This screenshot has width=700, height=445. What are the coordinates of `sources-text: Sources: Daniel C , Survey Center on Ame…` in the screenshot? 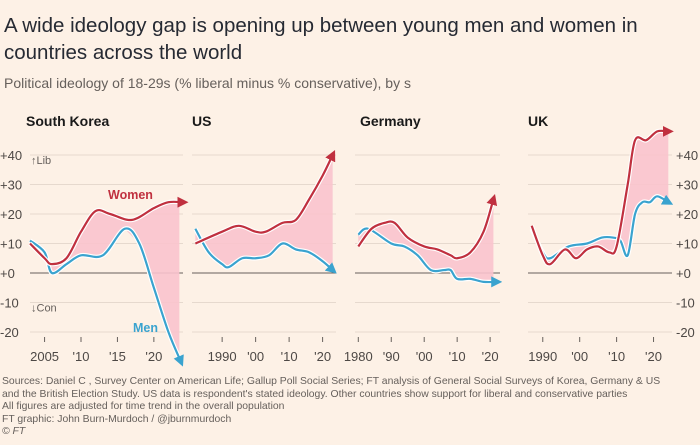 It's located at (331, 381).